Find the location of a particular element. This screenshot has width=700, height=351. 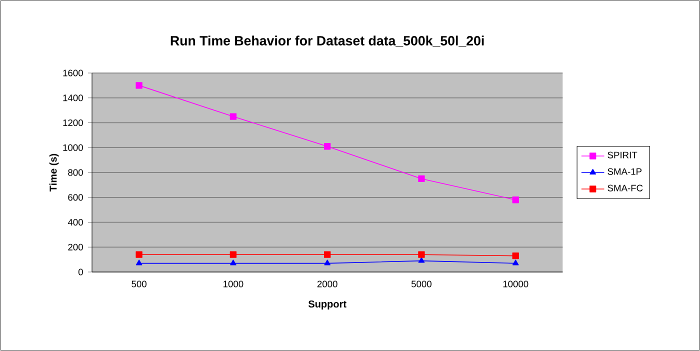

x-tick-label: 10000 is located at coordinates (515, 284).